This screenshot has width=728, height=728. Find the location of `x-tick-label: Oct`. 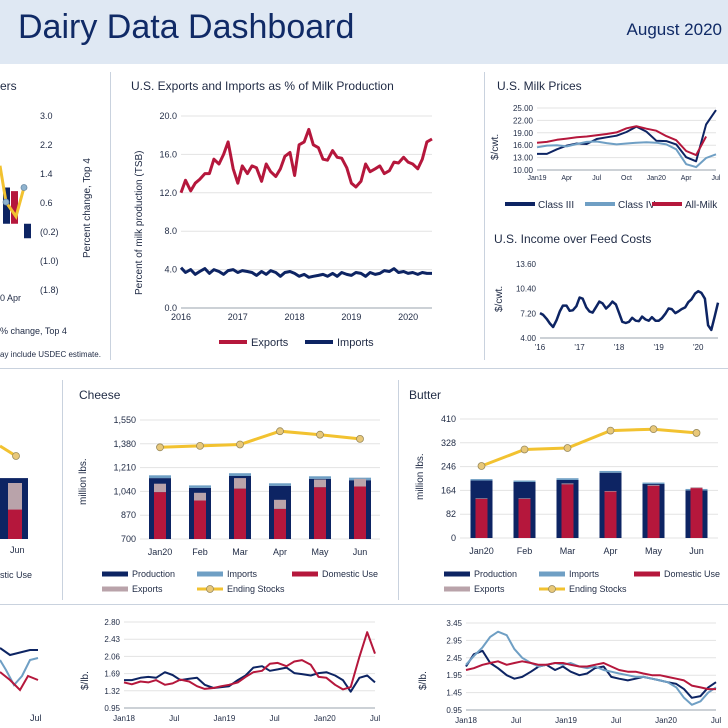

x-tick-label: Oct is located at coordinates (626, 178).